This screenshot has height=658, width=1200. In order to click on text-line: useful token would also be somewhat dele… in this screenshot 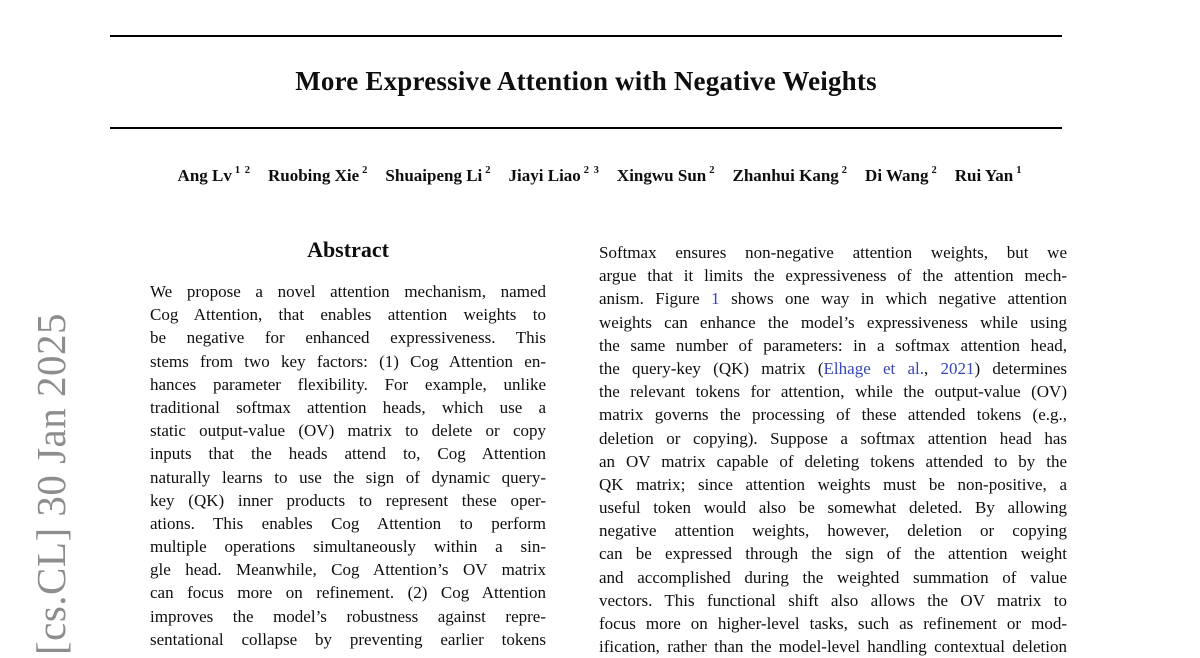, I will do `click(833, 507)`.